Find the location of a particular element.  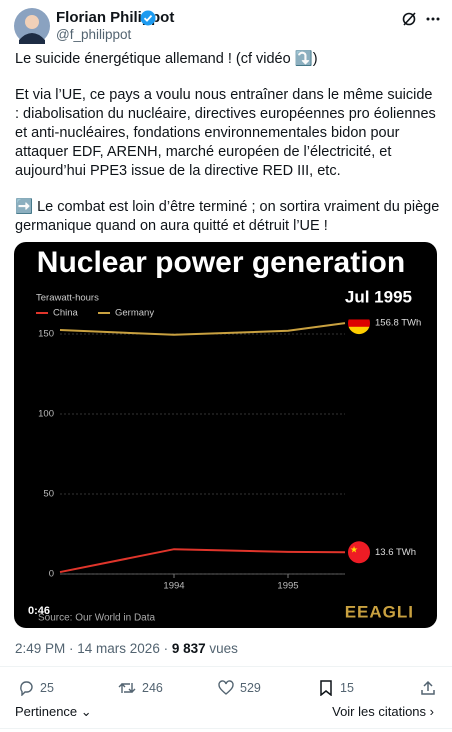

quotes-label: Voir les citations is located at coordinates (379, 711).